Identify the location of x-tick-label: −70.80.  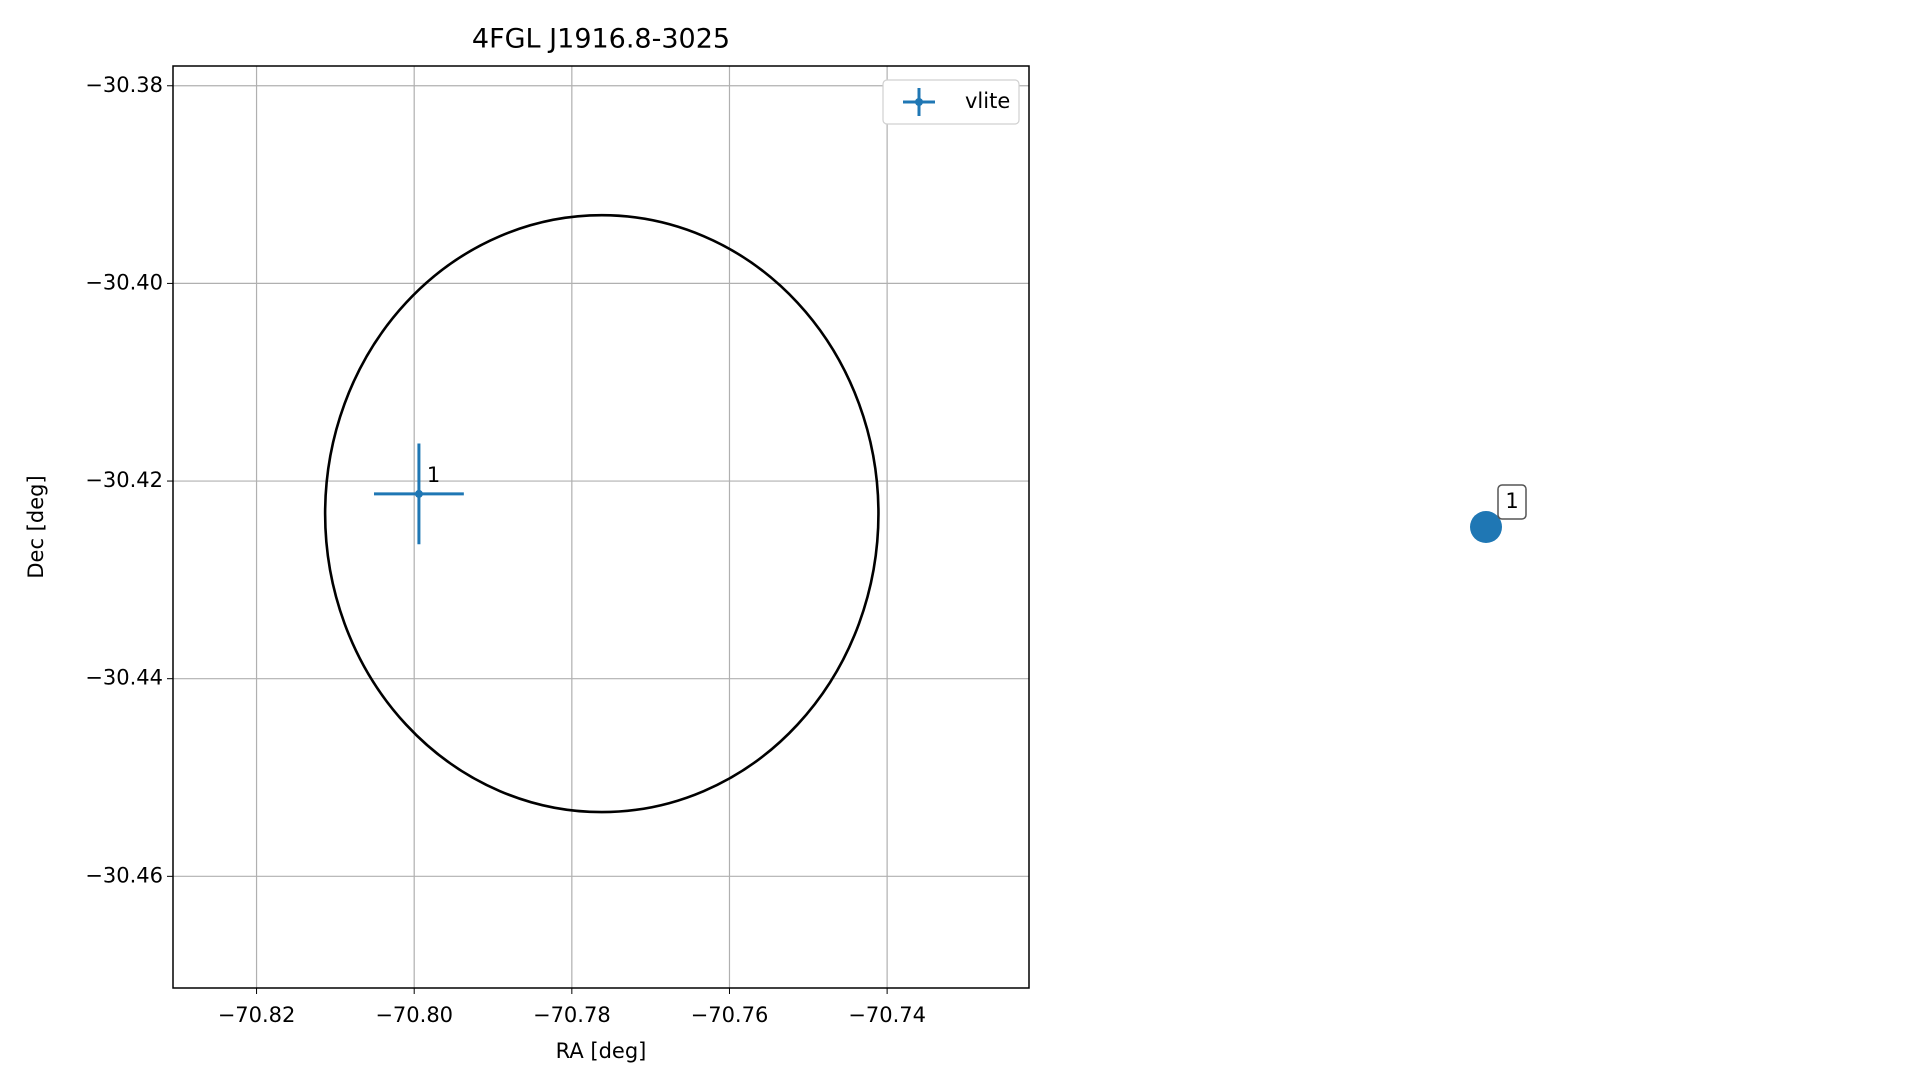
(414, 1015).